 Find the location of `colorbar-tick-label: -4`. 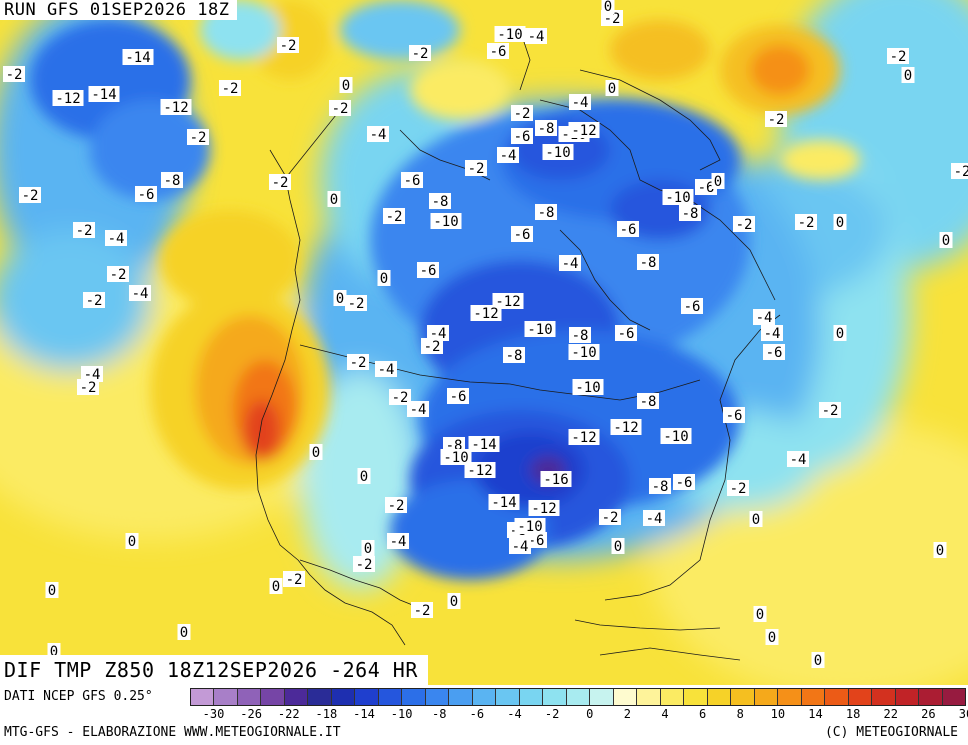

colorbar-tick-label: -4 is located at coordinates (514, 714).